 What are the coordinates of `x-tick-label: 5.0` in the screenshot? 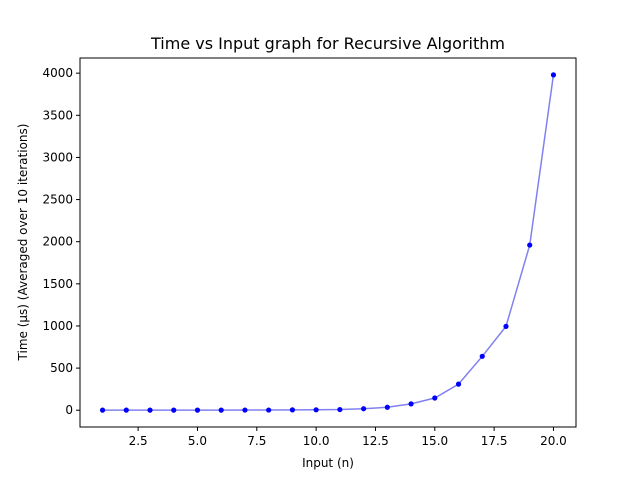 It's located at (197, 441).